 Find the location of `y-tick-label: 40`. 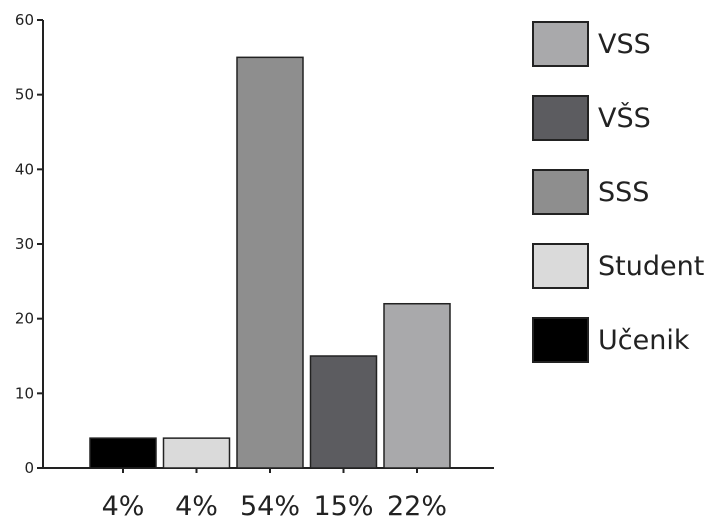

y-tick-label: 40 is located at coordinates (24, 169).